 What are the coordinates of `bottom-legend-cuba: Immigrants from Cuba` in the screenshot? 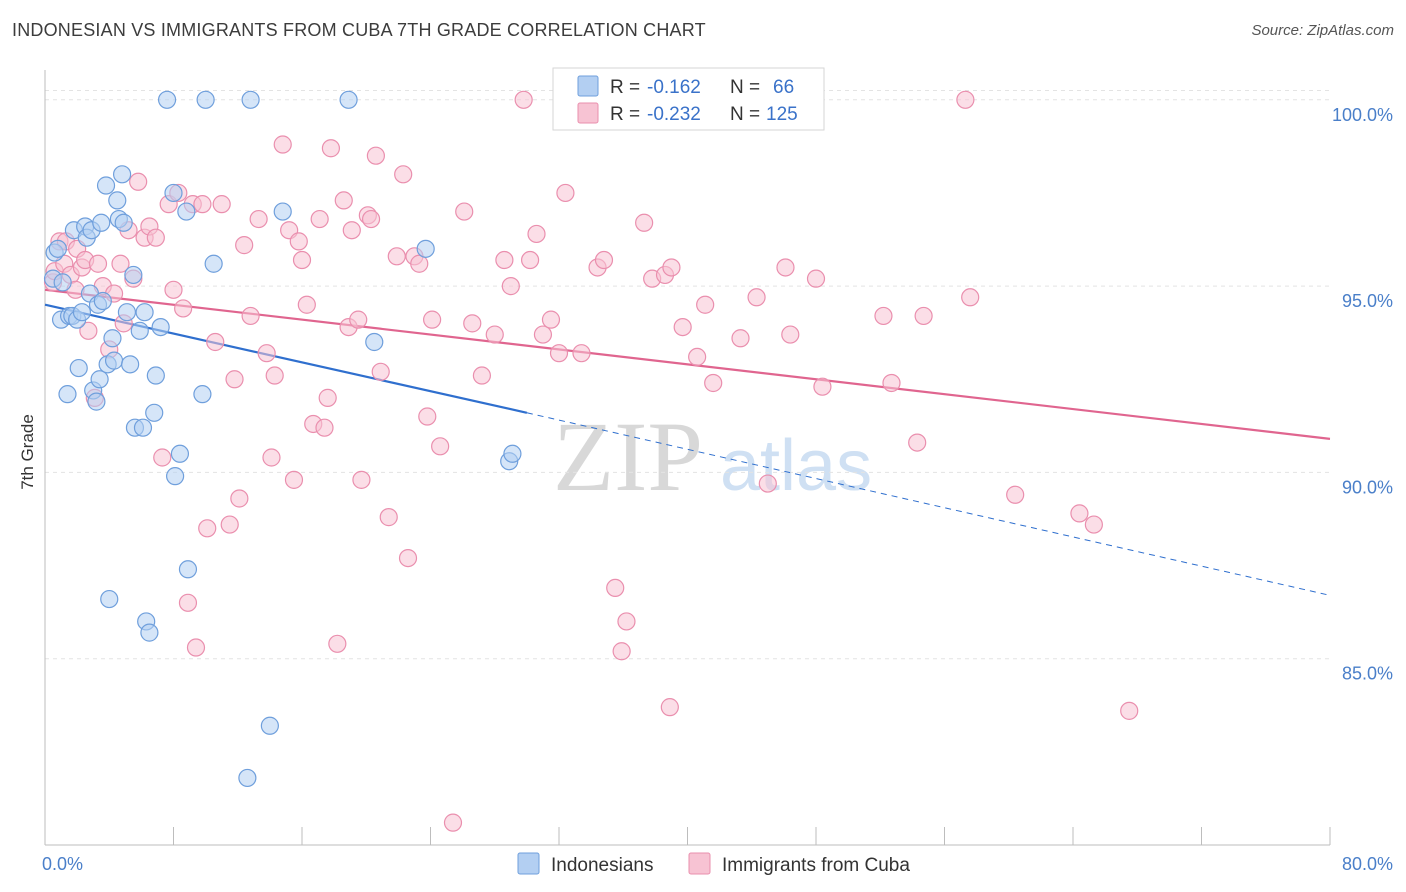 It's located at (816, 865).